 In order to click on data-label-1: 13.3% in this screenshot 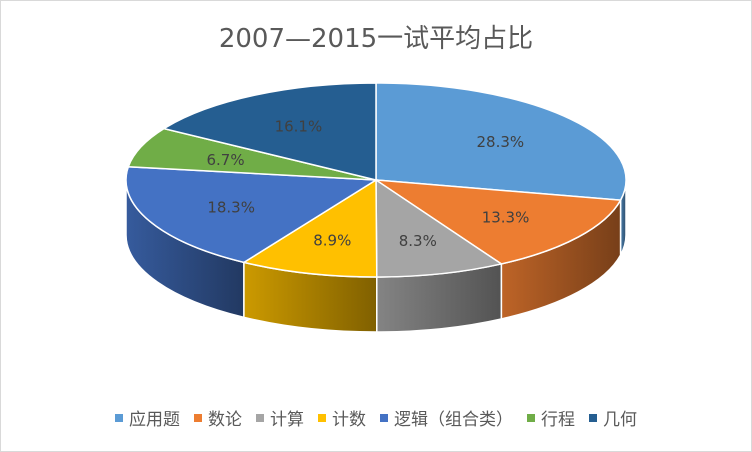, I will do `click(506, 217)`.